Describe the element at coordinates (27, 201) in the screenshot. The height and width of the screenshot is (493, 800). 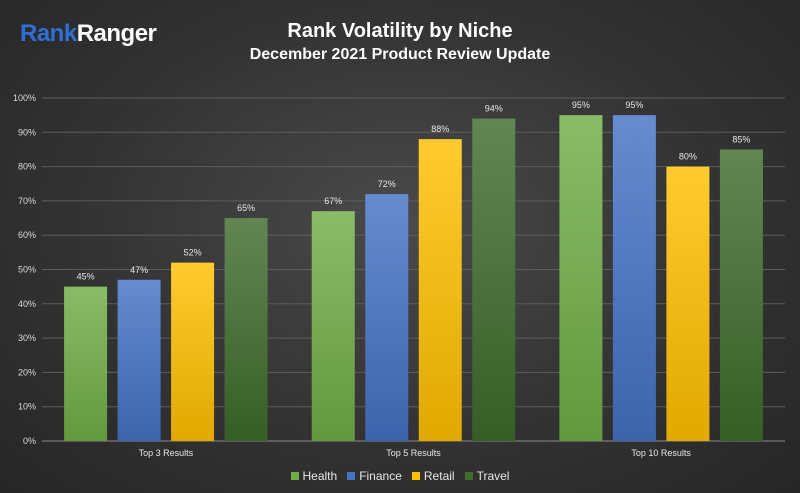
I see `y-tick-label: 70%` at that location.